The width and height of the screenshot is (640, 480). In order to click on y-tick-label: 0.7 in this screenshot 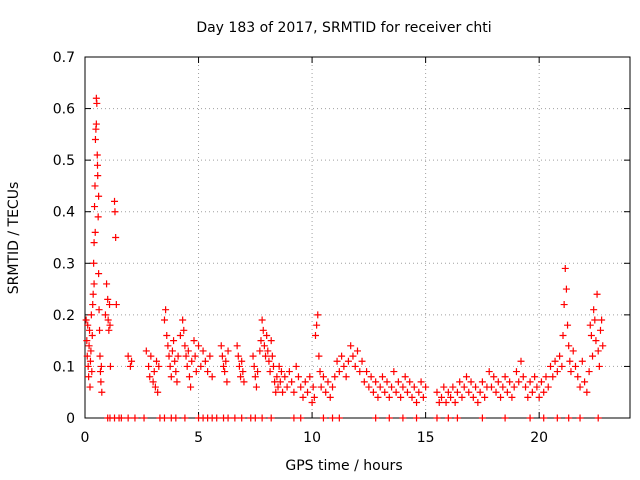, I will do `click(64, 58)`.